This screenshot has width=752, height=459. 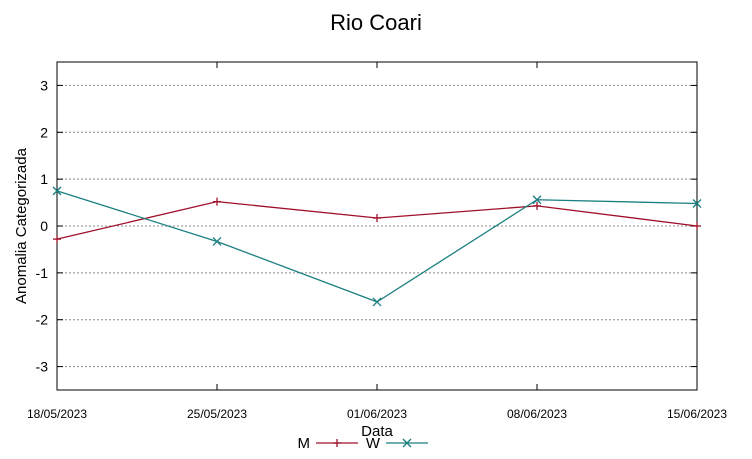 What do you see at coordinates (21, 225) in the screenshot?
I see `y-axis-label: Anomalia Categorizada` at bounding box center [21, 225].